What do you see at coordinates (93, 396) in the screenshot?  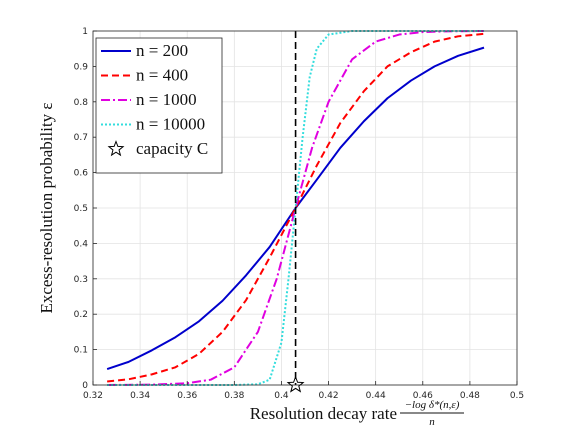 I see `x-tick-label: 0.32` at bounding box center [93, 396].